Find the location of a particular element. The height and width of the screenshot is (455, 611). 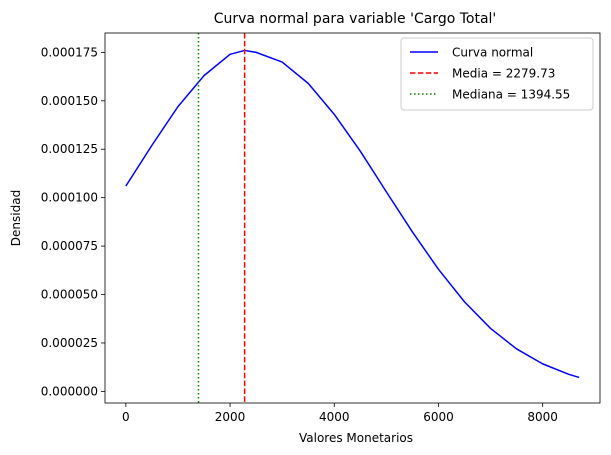

y-tick-label: 0.000100 is located at coordinates (69, 198).